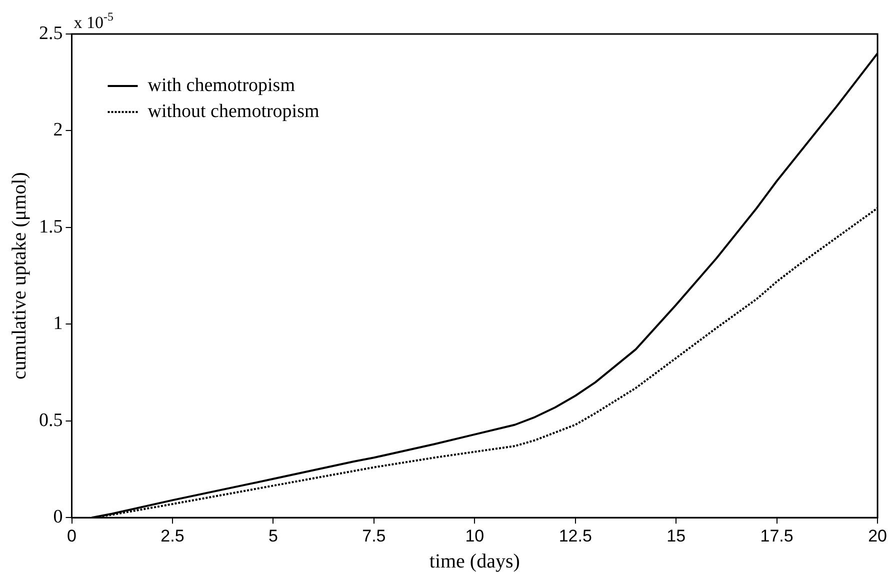 The image size is (890, 580). I want to click on y-tick-label: 2, so click(58, 130).